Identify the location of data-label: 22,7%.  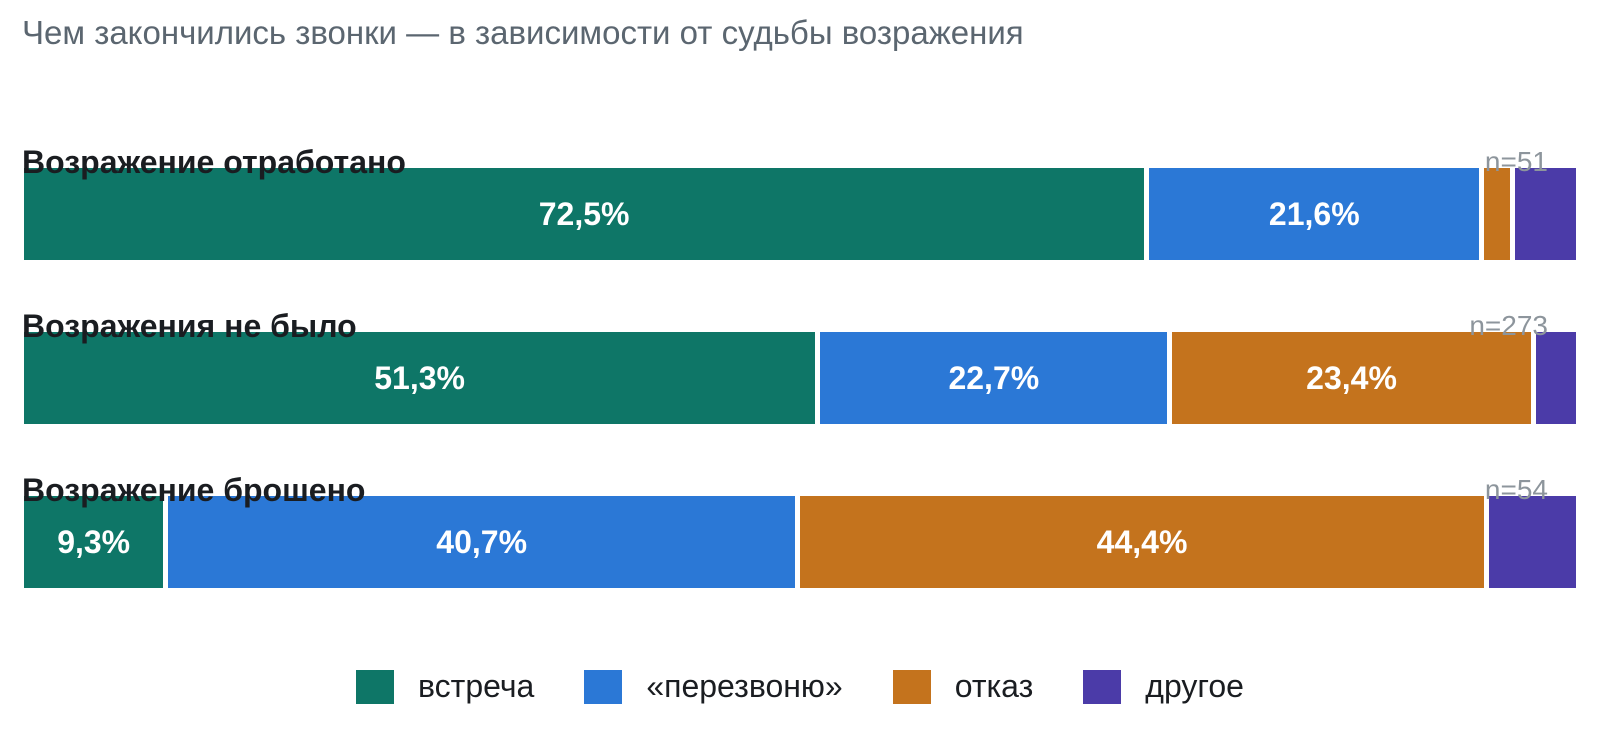
(994, 377).